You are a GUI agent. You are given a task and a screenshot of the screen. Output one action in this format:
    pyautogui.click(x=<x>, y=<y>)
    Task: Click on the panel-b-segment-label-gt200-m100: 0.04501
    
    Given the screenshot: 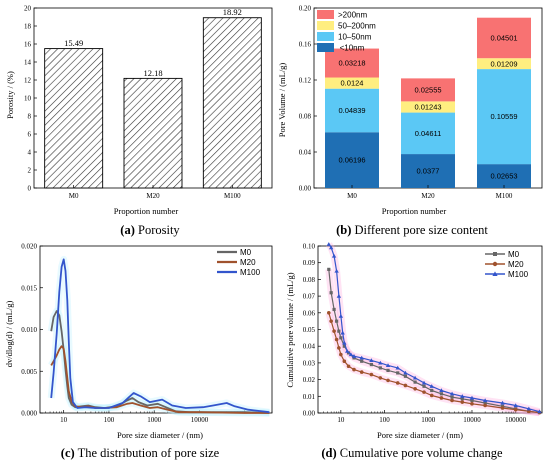 What is the action you would take?
    pyautogui.click(x=503, y=38)
    